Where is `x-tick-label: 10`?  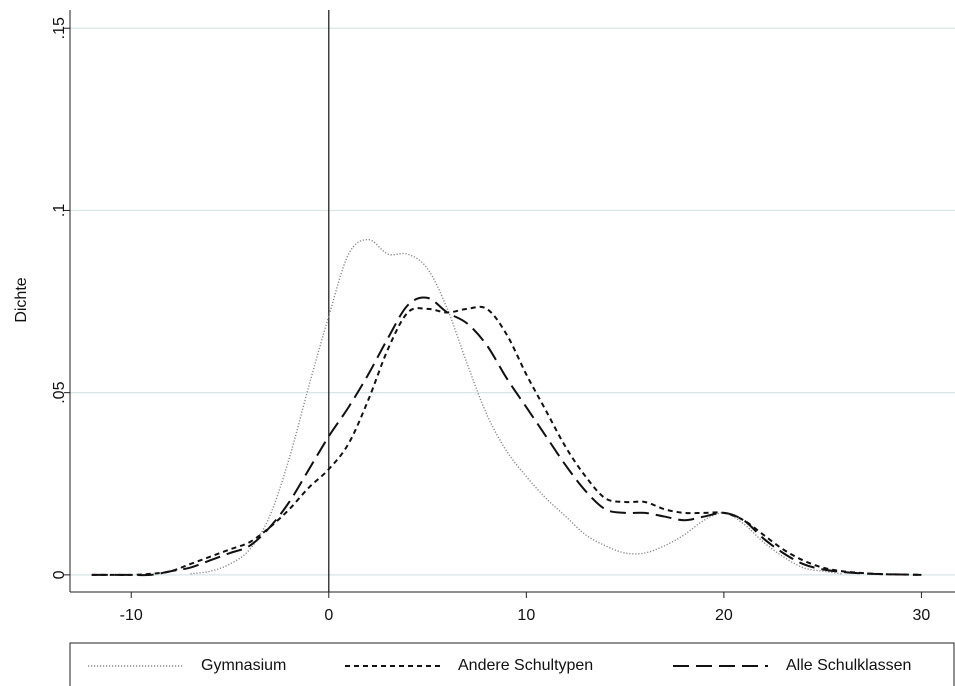
x-tick-label: 10 is located at coordinates (526, 615).